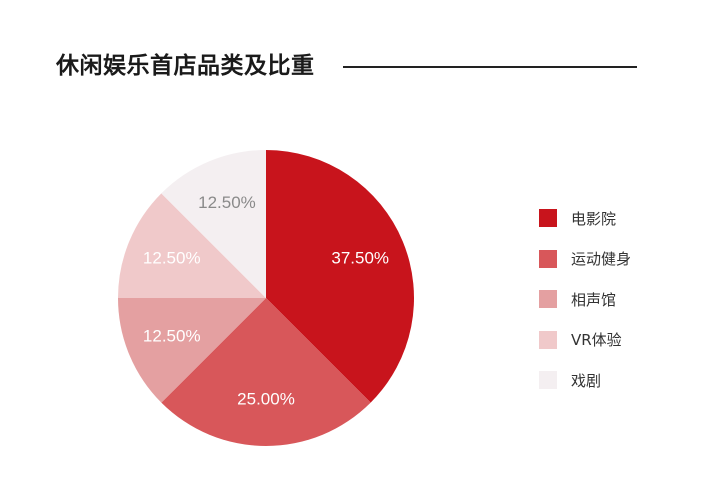 This screenshot has height=482, width=720. I want to click on legend-item-cinema: 电影院, so click(624, 218).